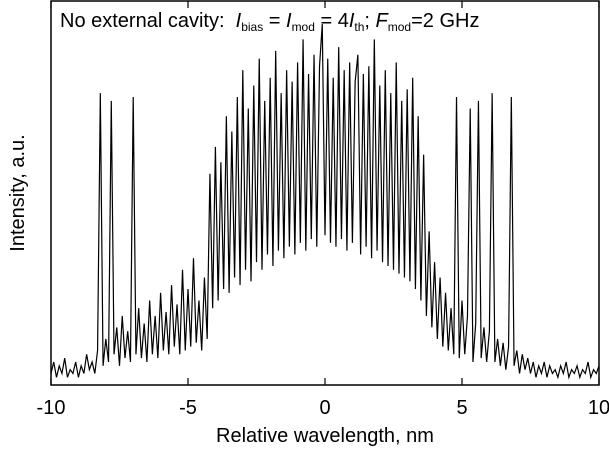 Image resolution: width=609 pixels, height=457 pixels. Describe the element at coordinates (324, 408) in the screenshot. I see `x-tick-label: 0` at that location.